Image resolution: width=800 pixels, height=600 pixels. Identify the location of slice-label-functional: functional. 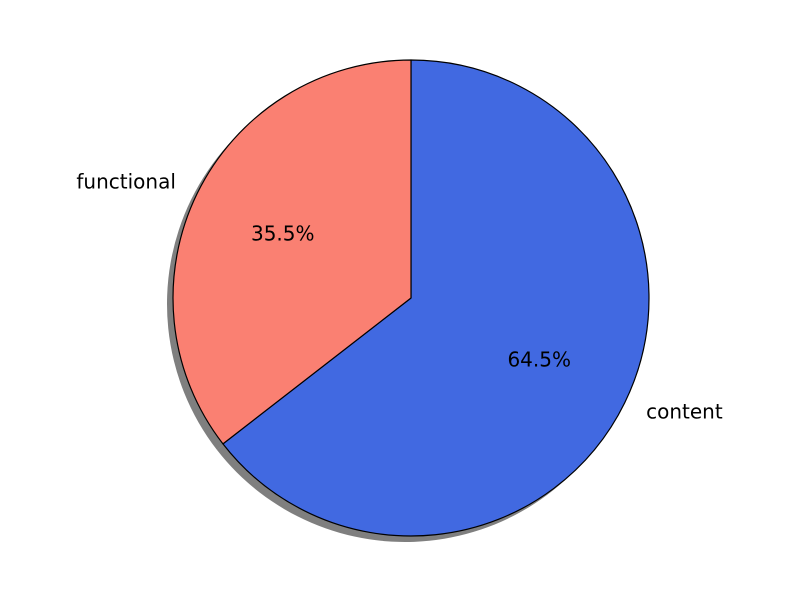
(126, 181).